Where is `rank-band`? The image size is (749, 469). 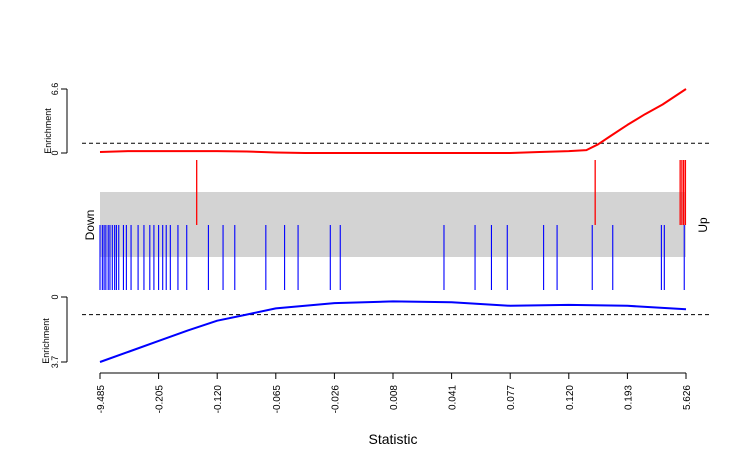
rank-band is located at coordinates (393, 224).